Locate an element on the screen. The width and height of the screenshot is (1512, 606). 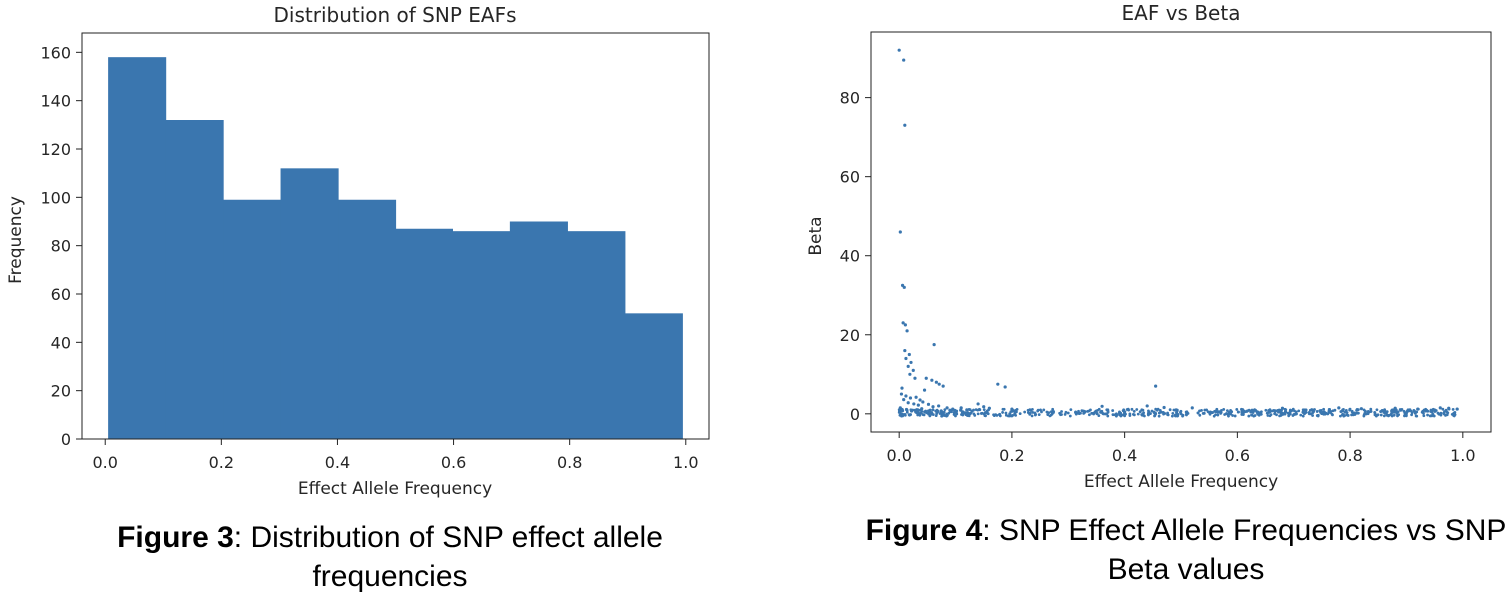
scatter-x-tick-label: 0.2 is located at coordinates (1011, 455).